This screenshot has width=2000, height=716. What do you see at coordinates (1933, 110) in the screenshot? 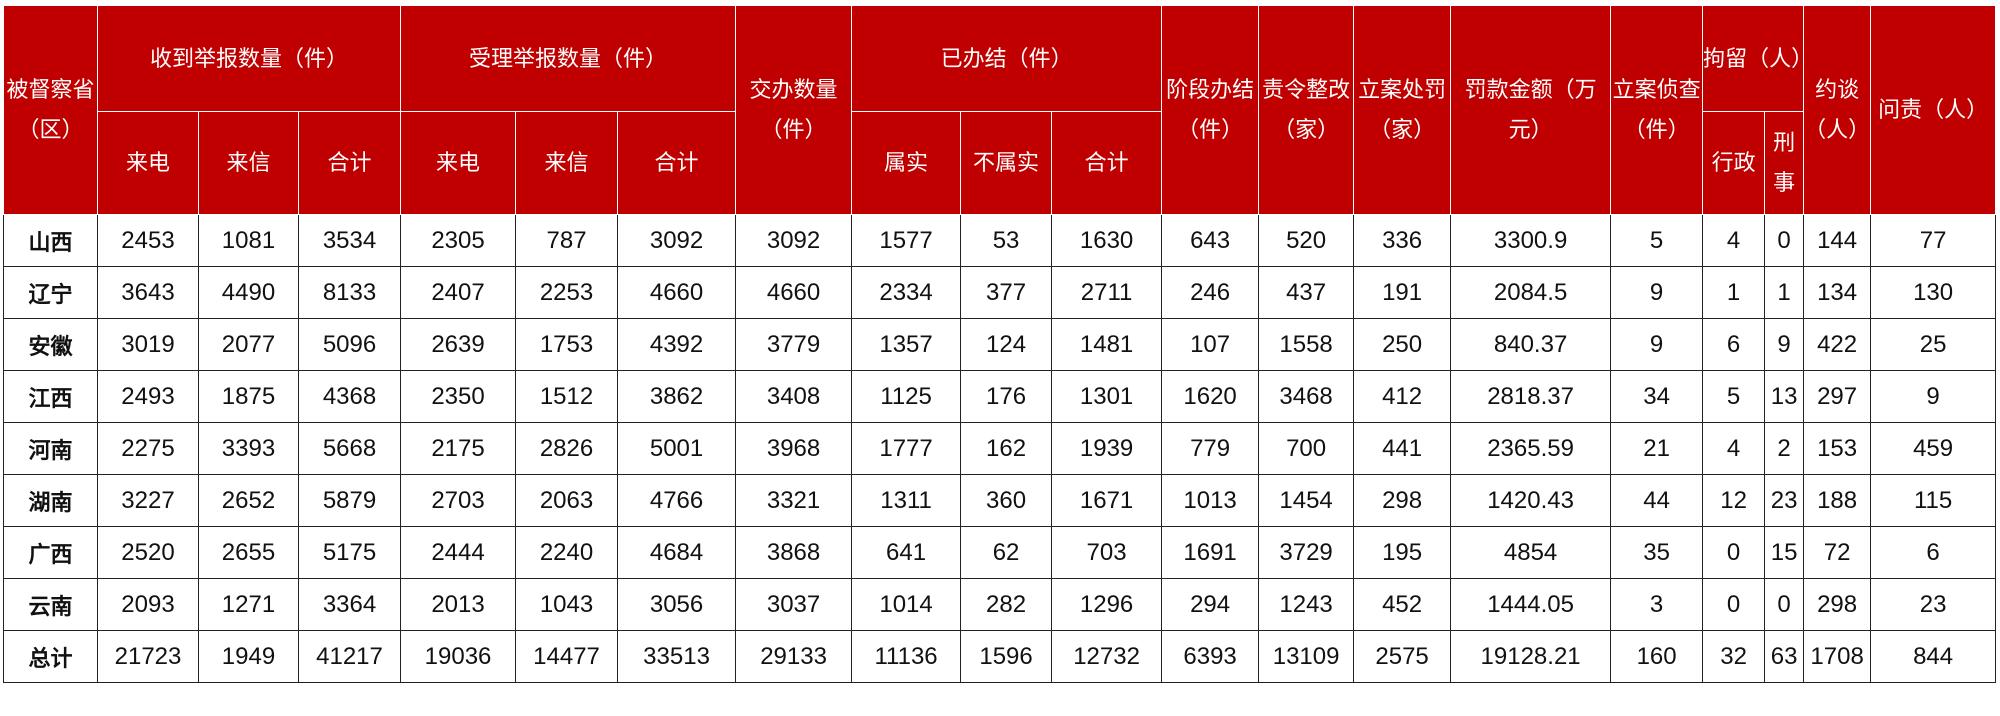
I see `header-accountability: 问责（人）` at bounding box center [1933, 110].